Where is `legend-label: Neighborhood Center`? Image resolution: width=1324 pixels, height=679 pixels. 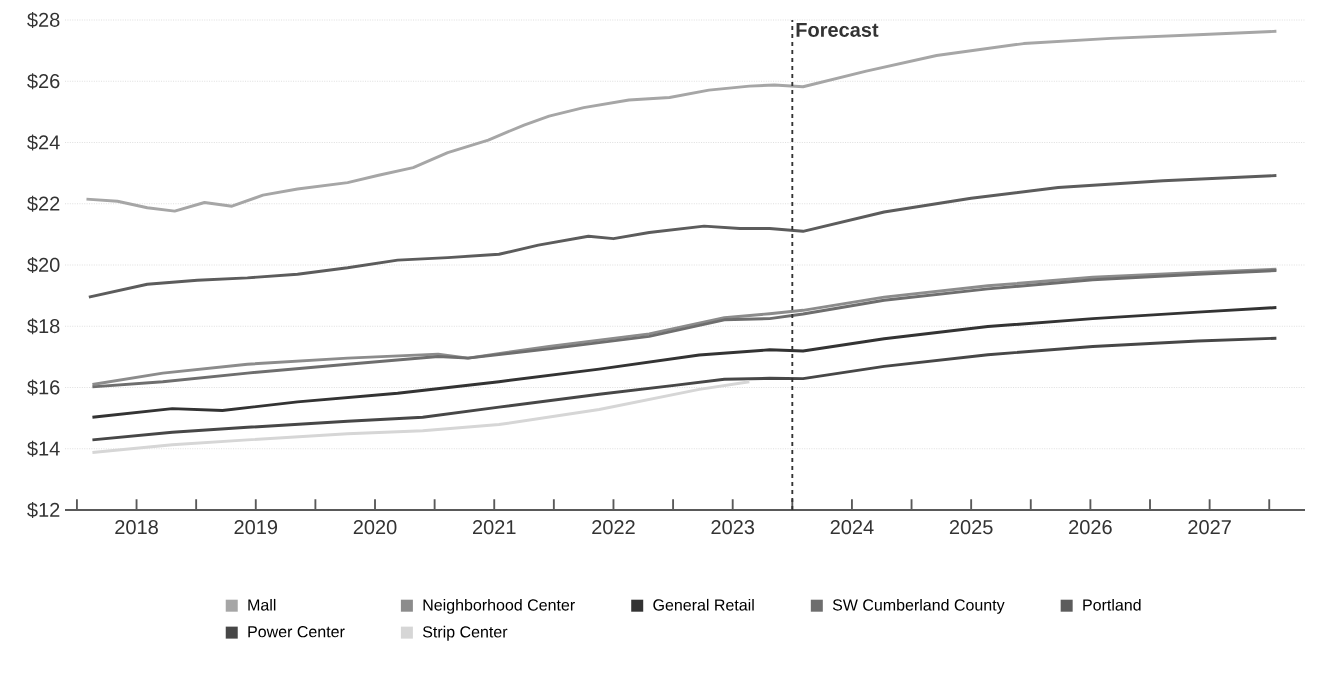
legend-label: Neighborhood Center is located at coordinates (499, 606).